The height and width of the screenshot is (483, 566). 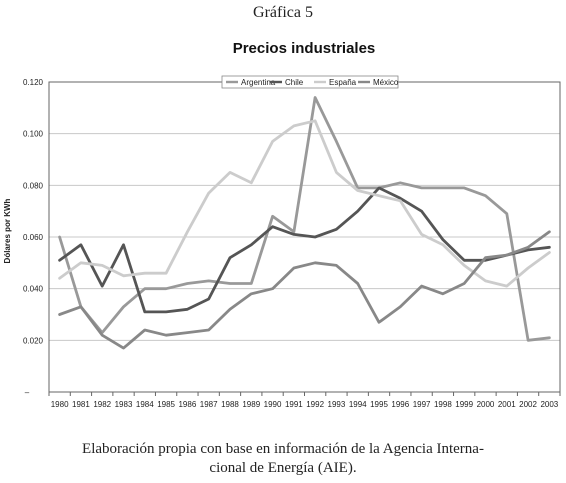 What do you see at coordinates (443, 404) in the screenshot?
I see `x-tick-label: 1998` at bounding box center [443, 404].